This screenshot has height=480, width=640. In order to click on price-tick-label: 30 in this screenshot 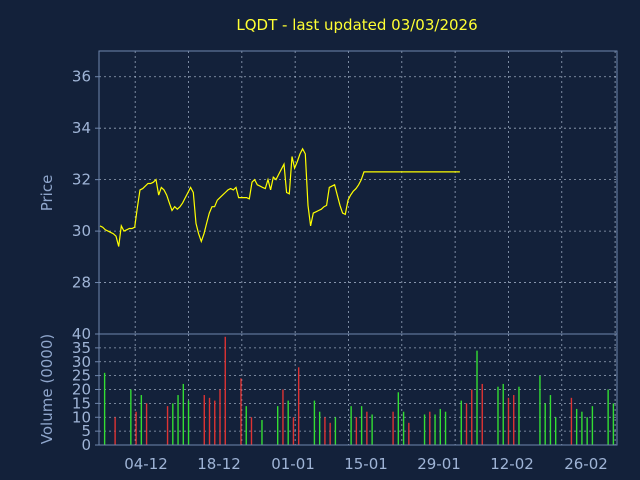, I will do `click(81, 231)`.